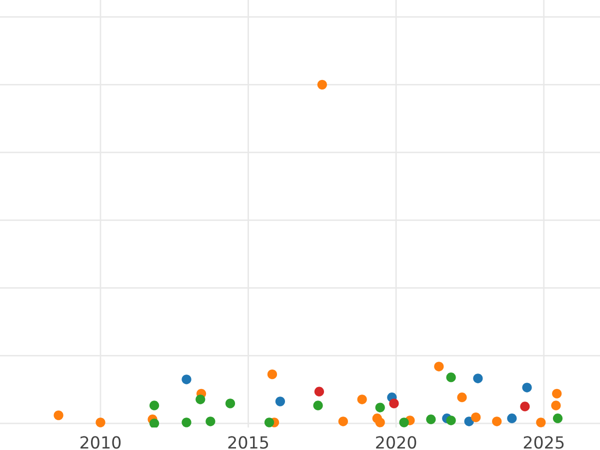 Image resolution: width=600 pixels, height=450 pixels. Describe the element at coordinates (100, 442) in the screenshot. I see `x-tick-label: 2010` at that location.